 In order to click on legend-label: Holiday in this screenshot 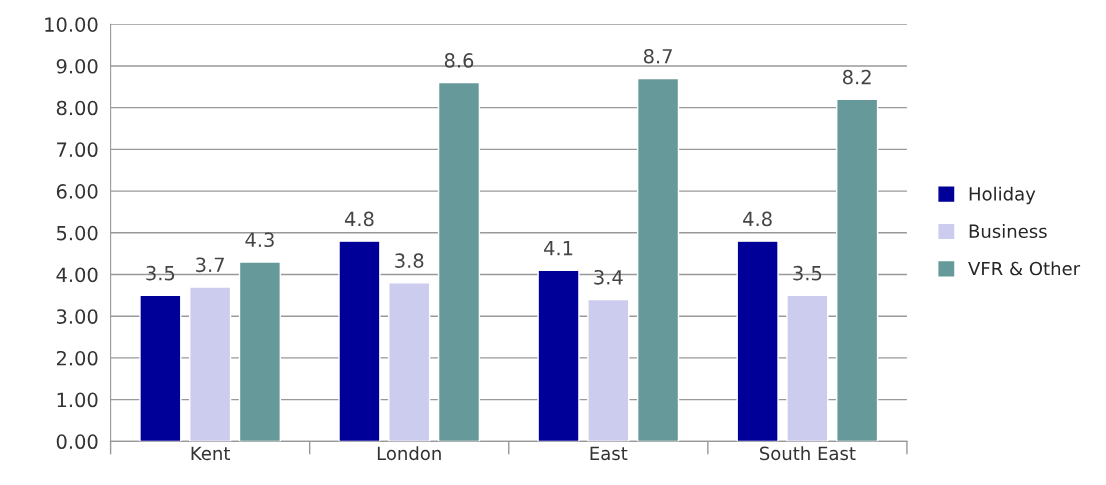, I will do `click(1002, 195)`.